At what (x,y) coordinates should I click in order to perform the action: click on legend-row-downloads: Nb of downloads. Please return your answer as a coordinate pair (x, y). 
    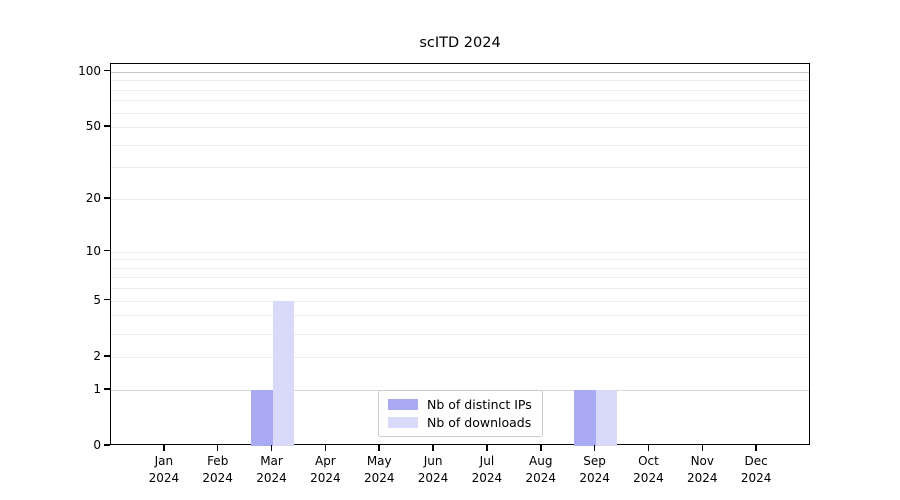
    Looking at the image, I should click on (460, 422).